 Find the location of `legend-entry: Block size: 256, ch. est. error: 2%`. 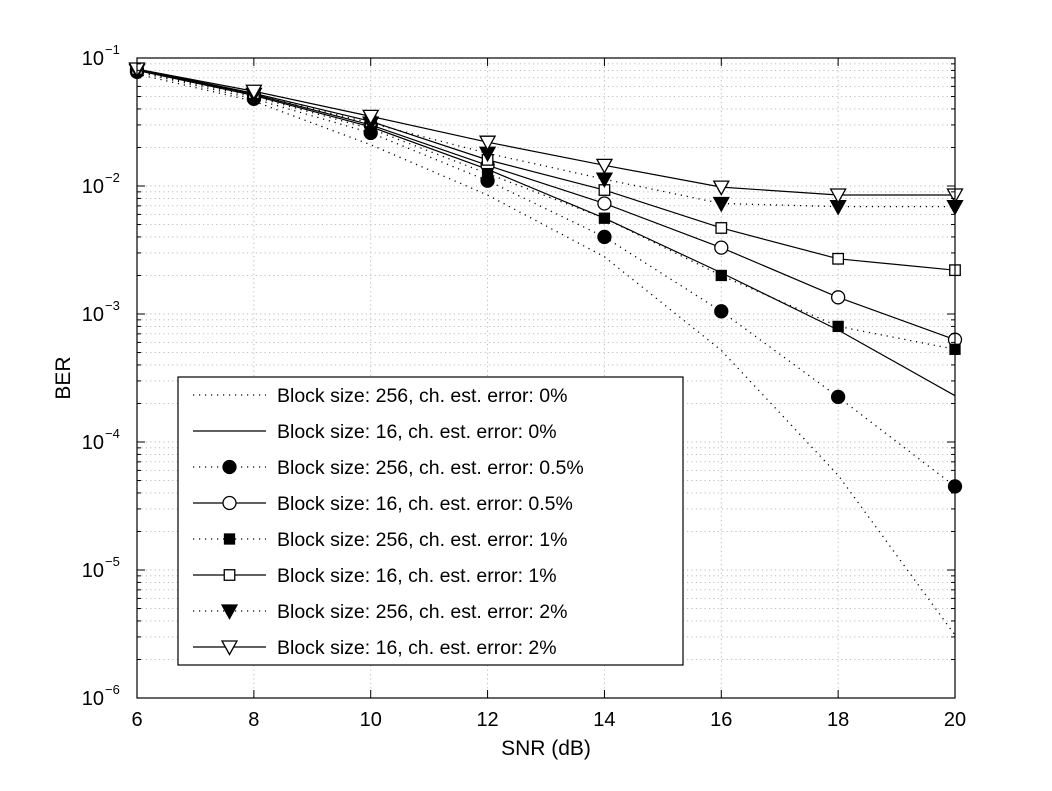

legend-entry: Block size: 256, ch. est. error: 2% is located at coordinates (380, 612).